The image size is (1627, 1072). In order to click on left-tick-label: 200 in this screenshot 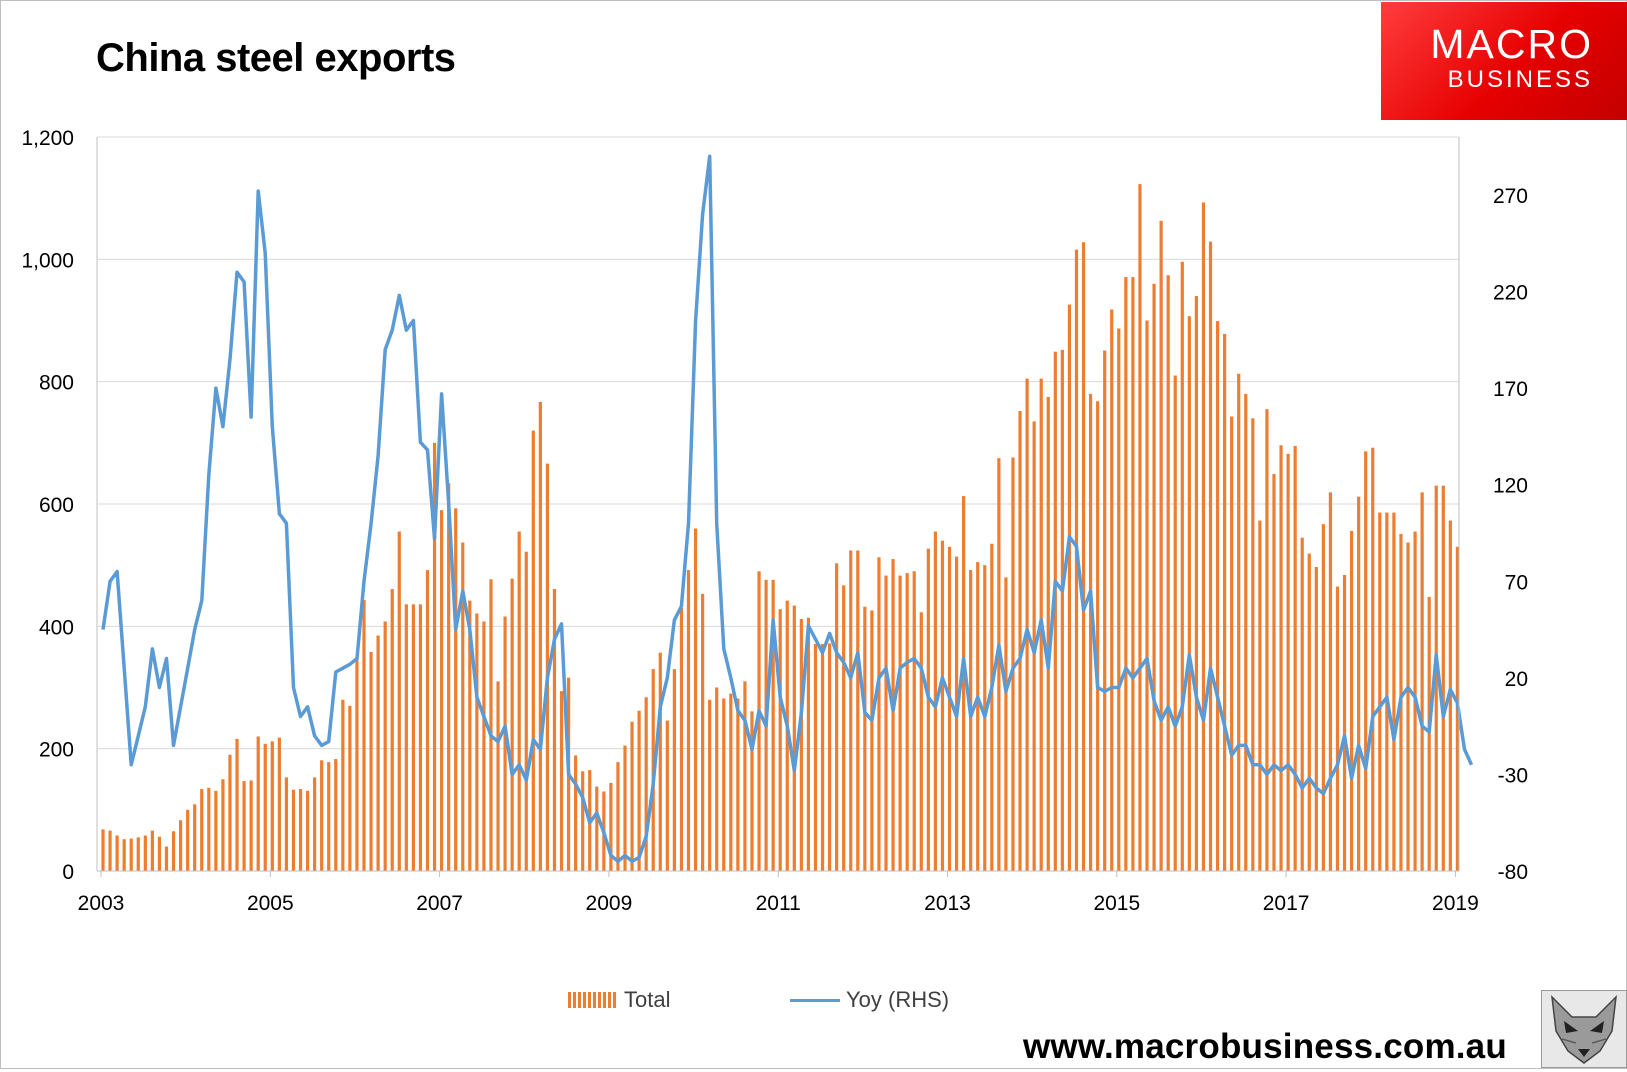, I will do `click(56, 750)`.